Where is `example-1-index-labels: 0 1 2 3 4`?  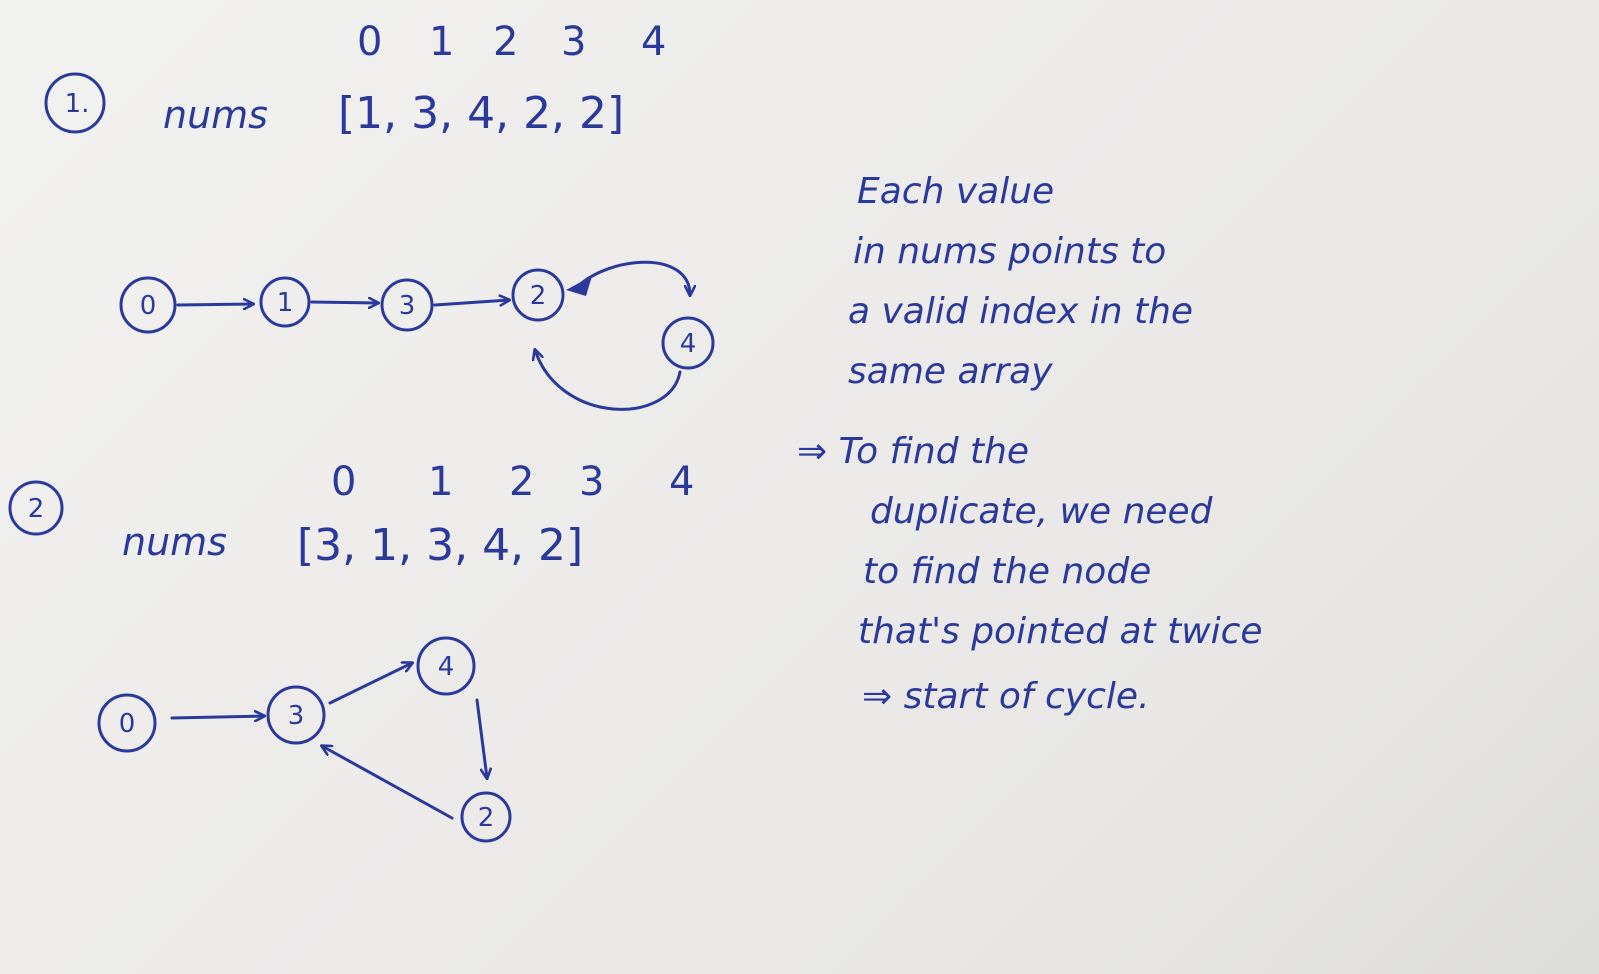
example-1-index-labels: 0 1 2 3 4 is located at coordinates (511, 42).